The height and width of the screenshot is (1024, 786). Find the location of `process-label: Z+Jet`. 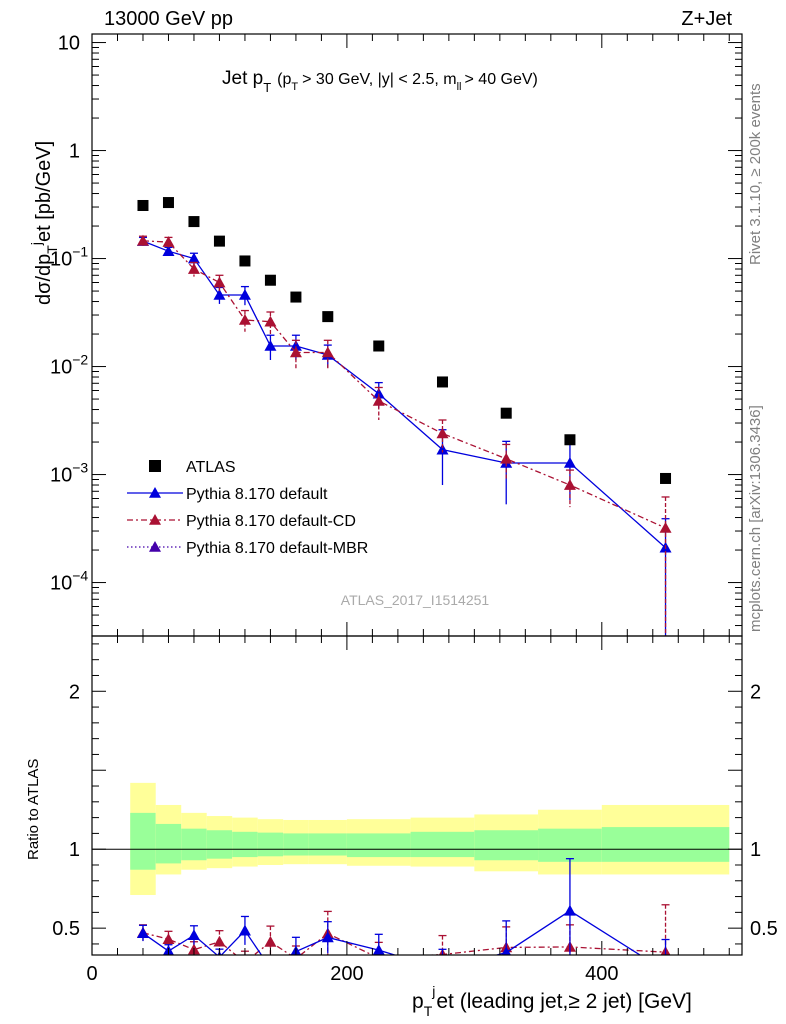

process-label: Z+Jet is located at coordinates (706, 19).